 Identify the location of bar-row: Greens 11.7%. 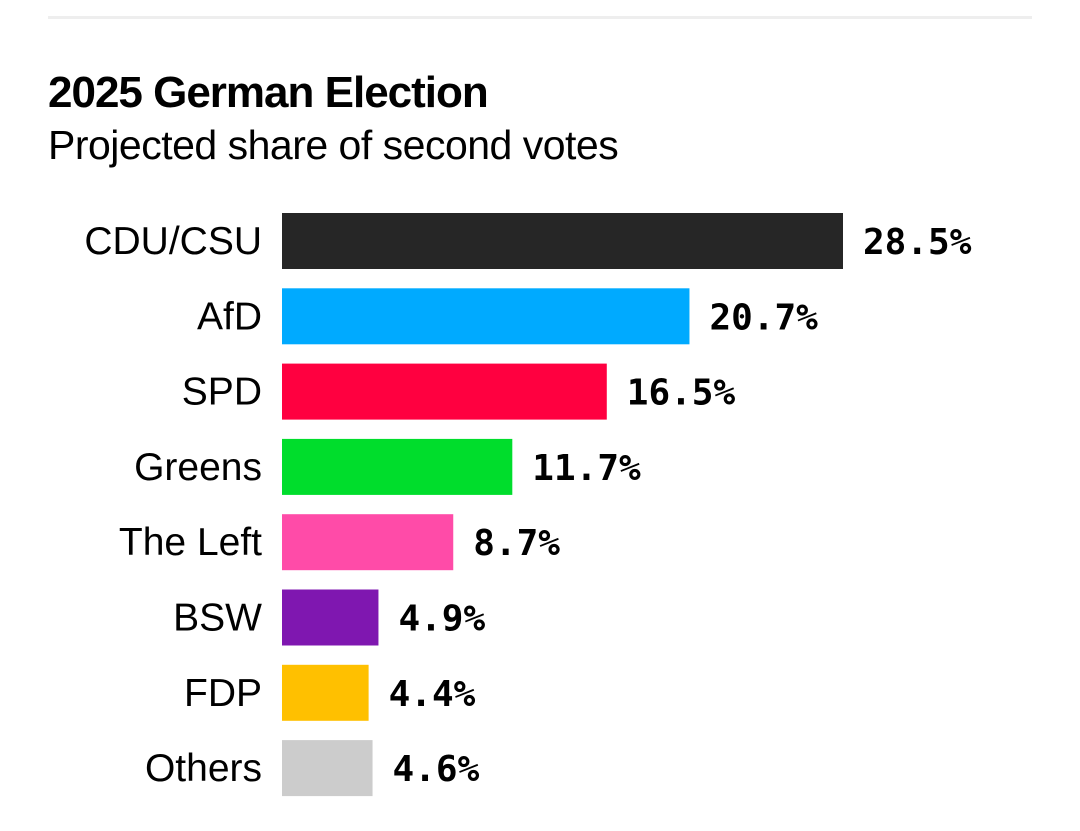
(387, 466).